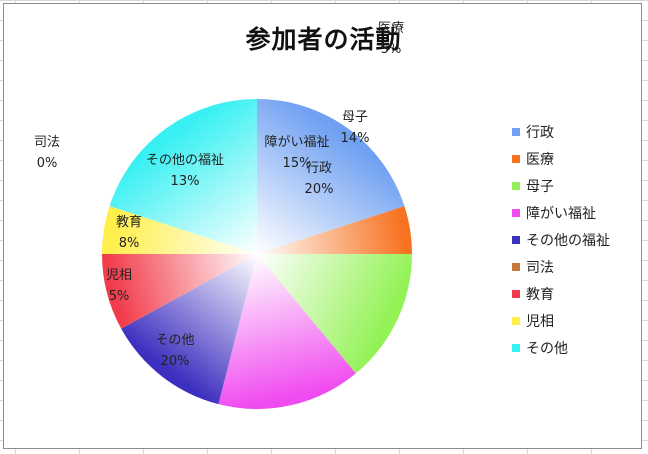  Describe the element at coordinates (355, 128) in the screenshot. I see `data-label-3: 母子 14%` at that location.